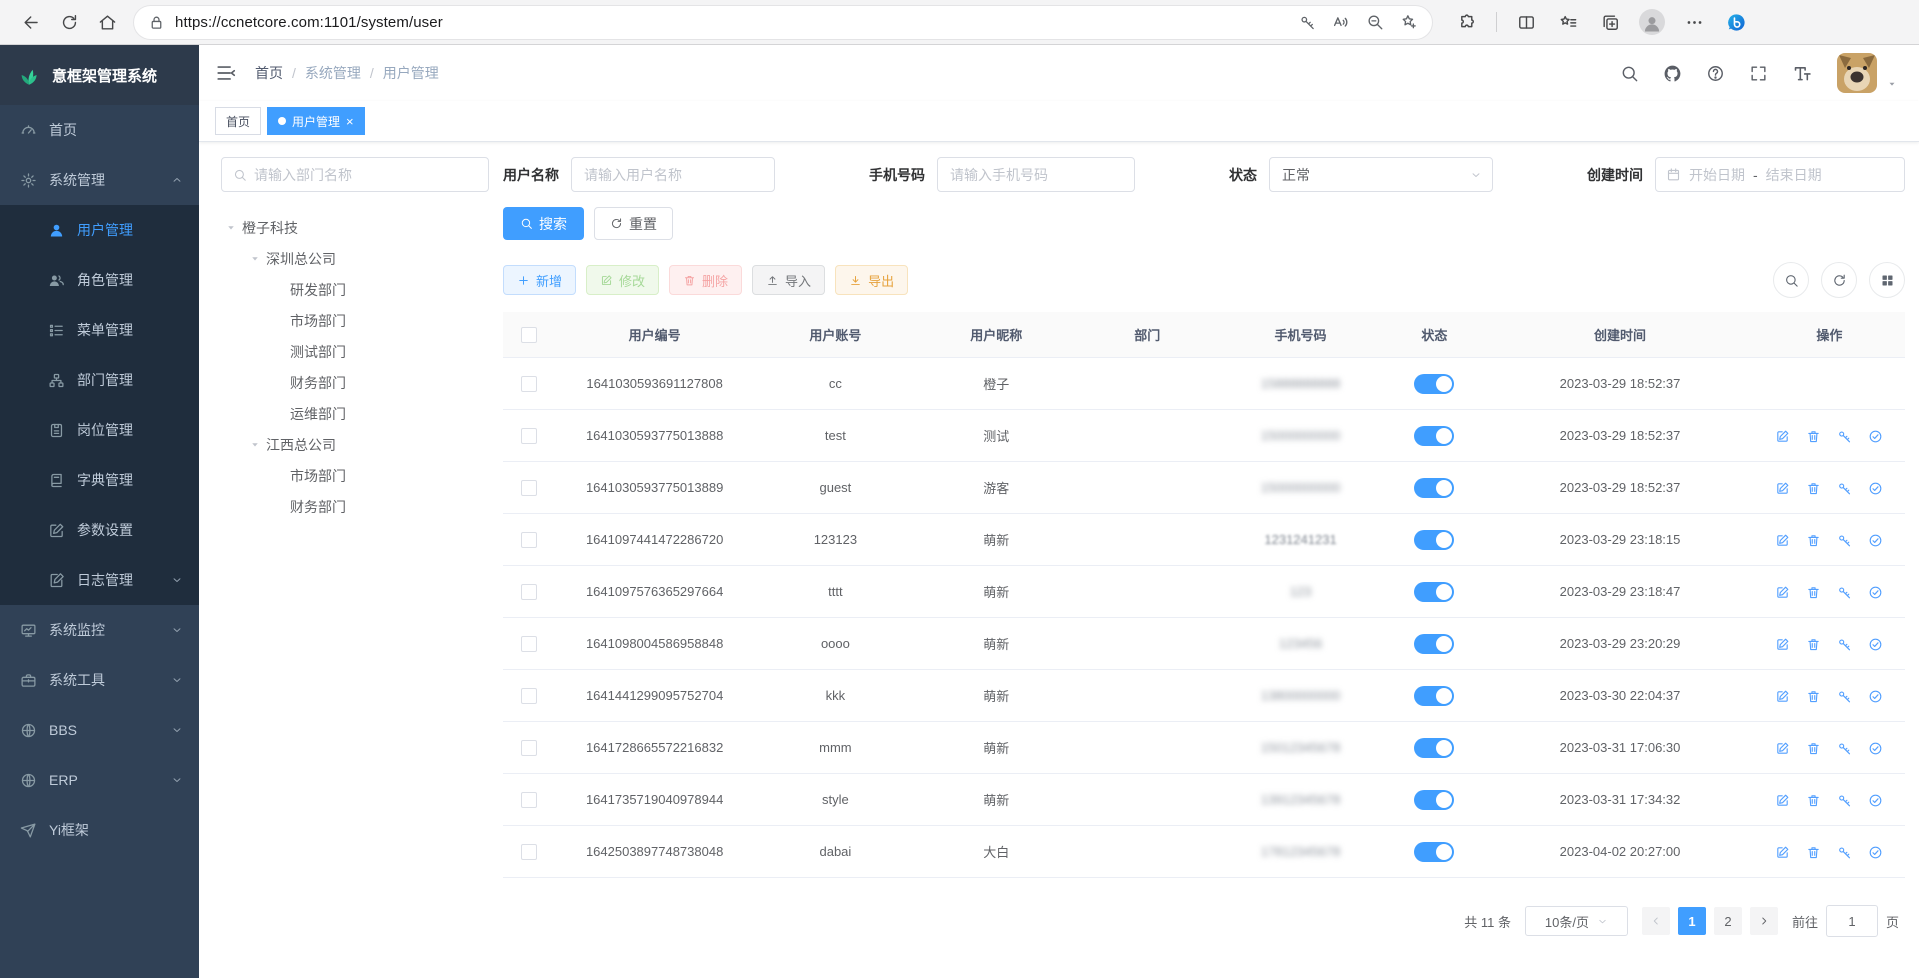 This screenshot has width=1919, height=978. I want to click on browser-settings-button, so click(1694, 22).